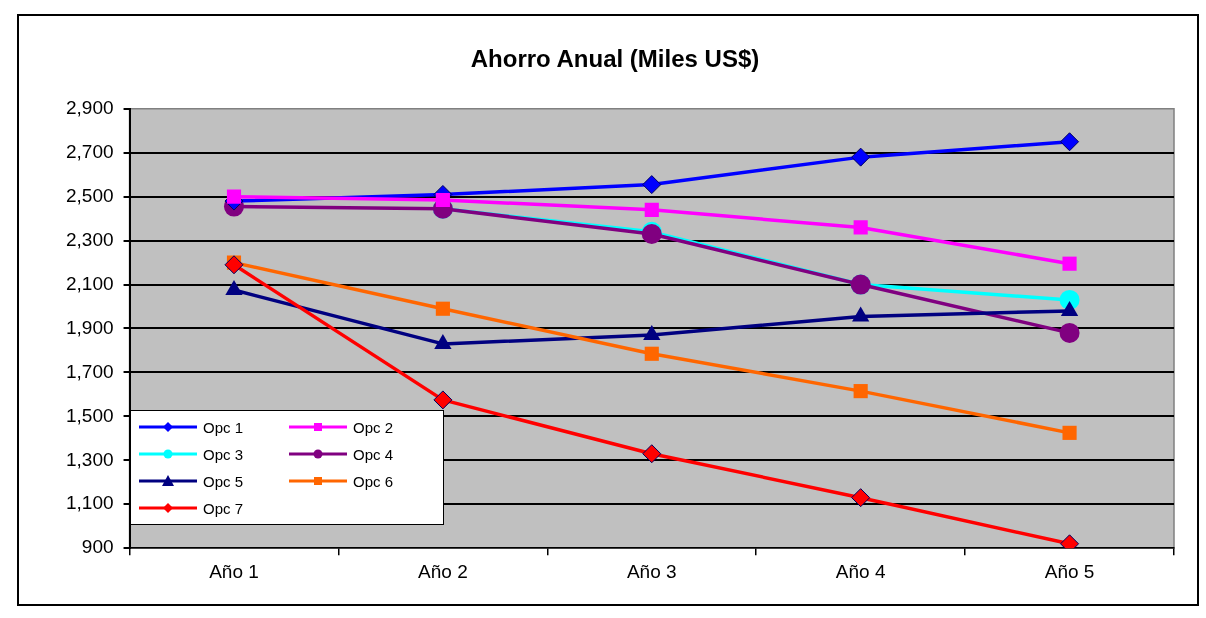 This screenshot has width=1206, height=618. I want to click on y-tick-label: 1,700, so click(90, 371).